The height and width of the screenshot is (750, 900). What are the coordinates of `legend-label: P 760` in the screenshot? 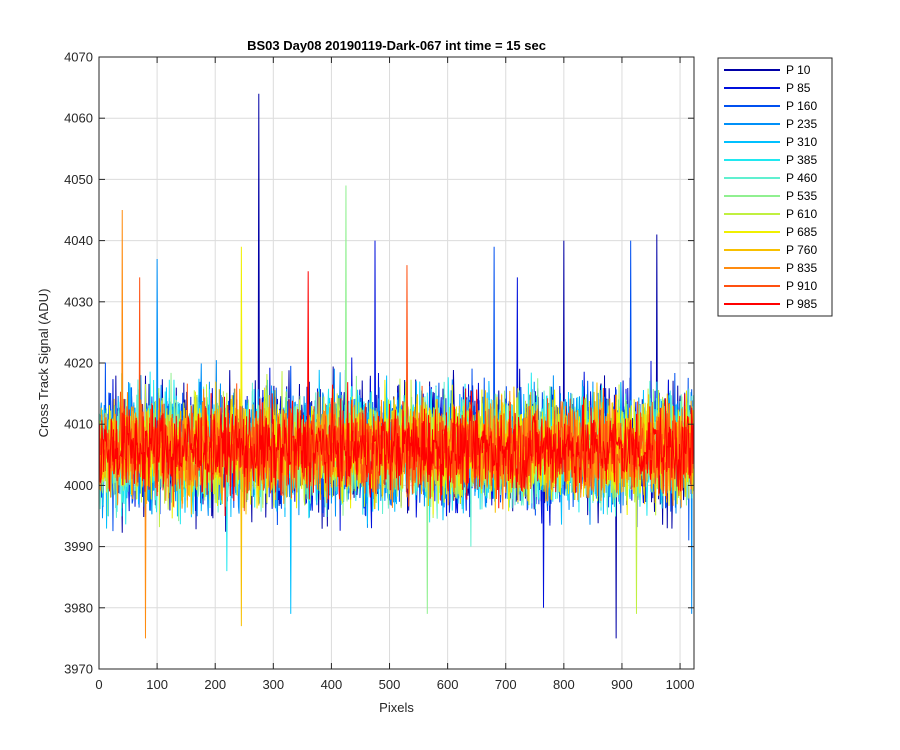 It's located at (801, 250).